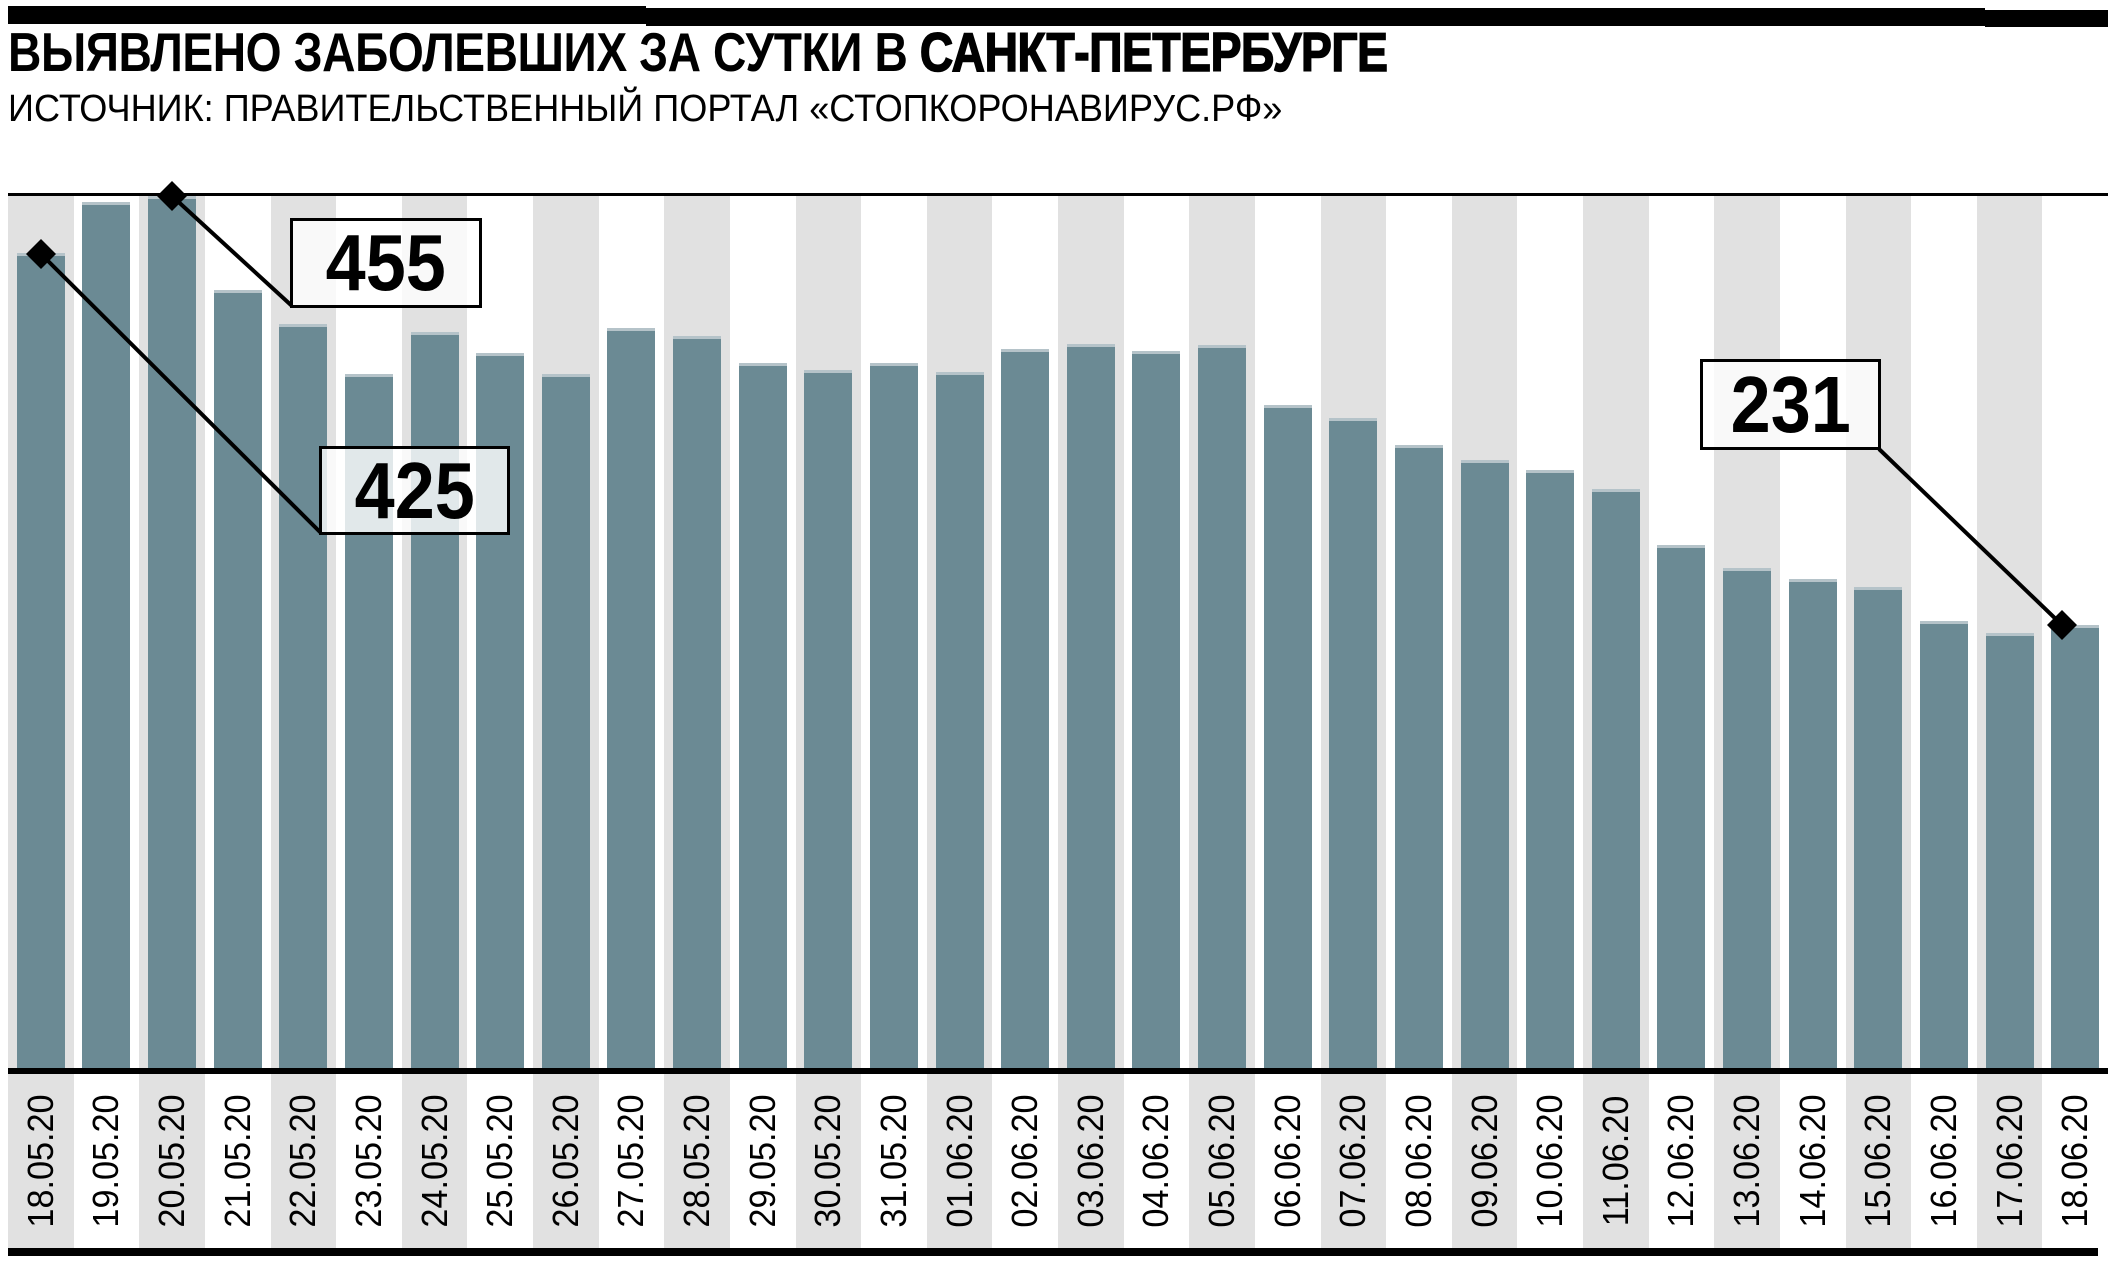 The width and height of the screenshot is (2108, 1268). I want to click on header-rule-left, so click(327, 15).